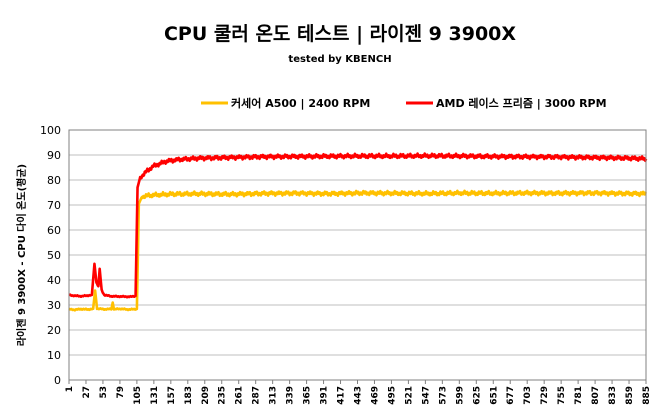 The image size is (660, 414). I want to click on chart-subtitle: tested by KBENCH, so click(339, 59).